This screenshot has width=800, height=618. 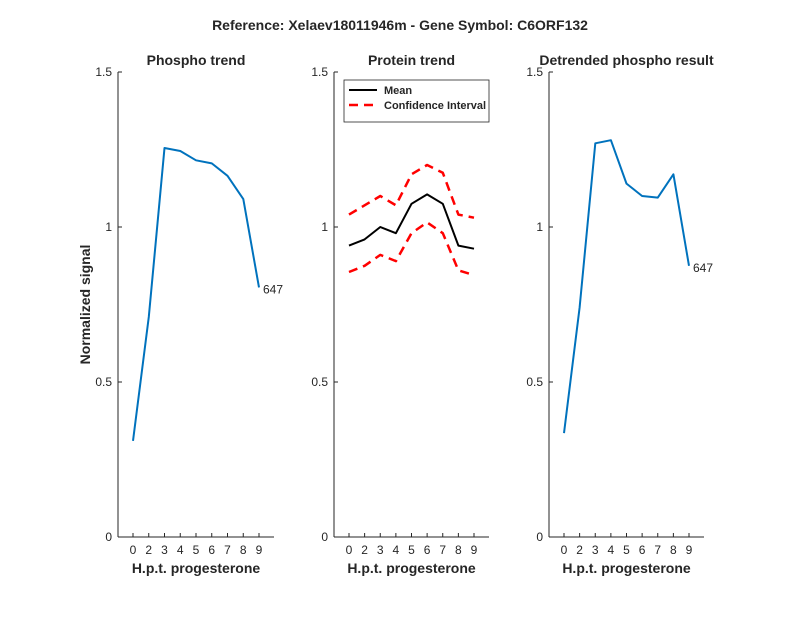 What do you see at coordinates (411, 60) in the screenshot?
I see `panel-title: Protein trend` at bounding box center [411, 60].